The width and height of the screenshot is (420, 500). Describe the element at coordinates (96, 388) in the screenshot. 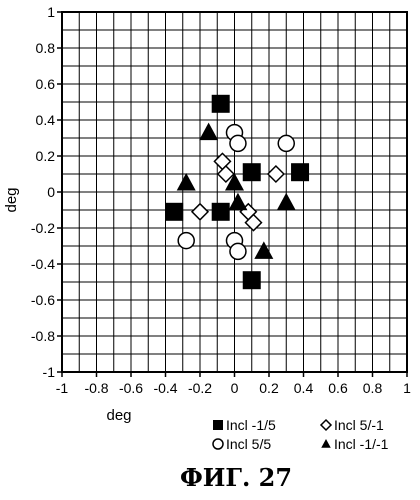

I see `x-tick-label: -0.8` at that location.